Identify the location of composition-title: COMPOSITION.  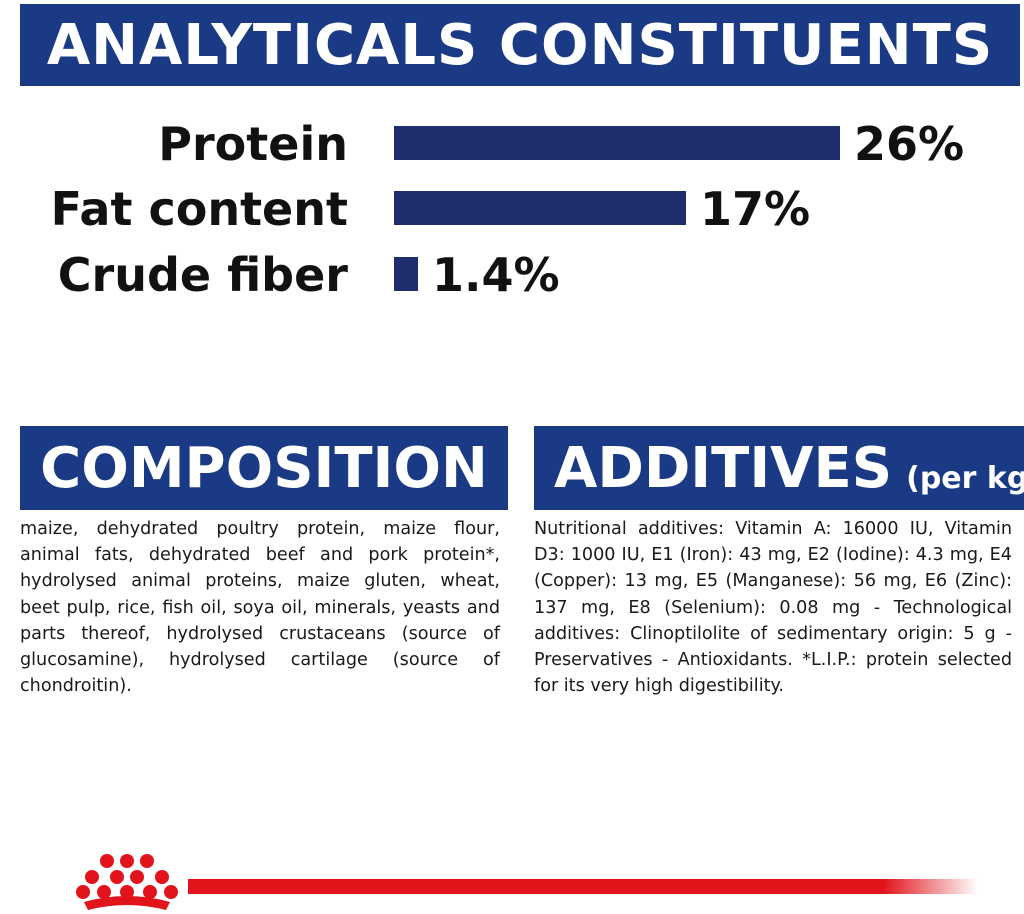
(264, 468).